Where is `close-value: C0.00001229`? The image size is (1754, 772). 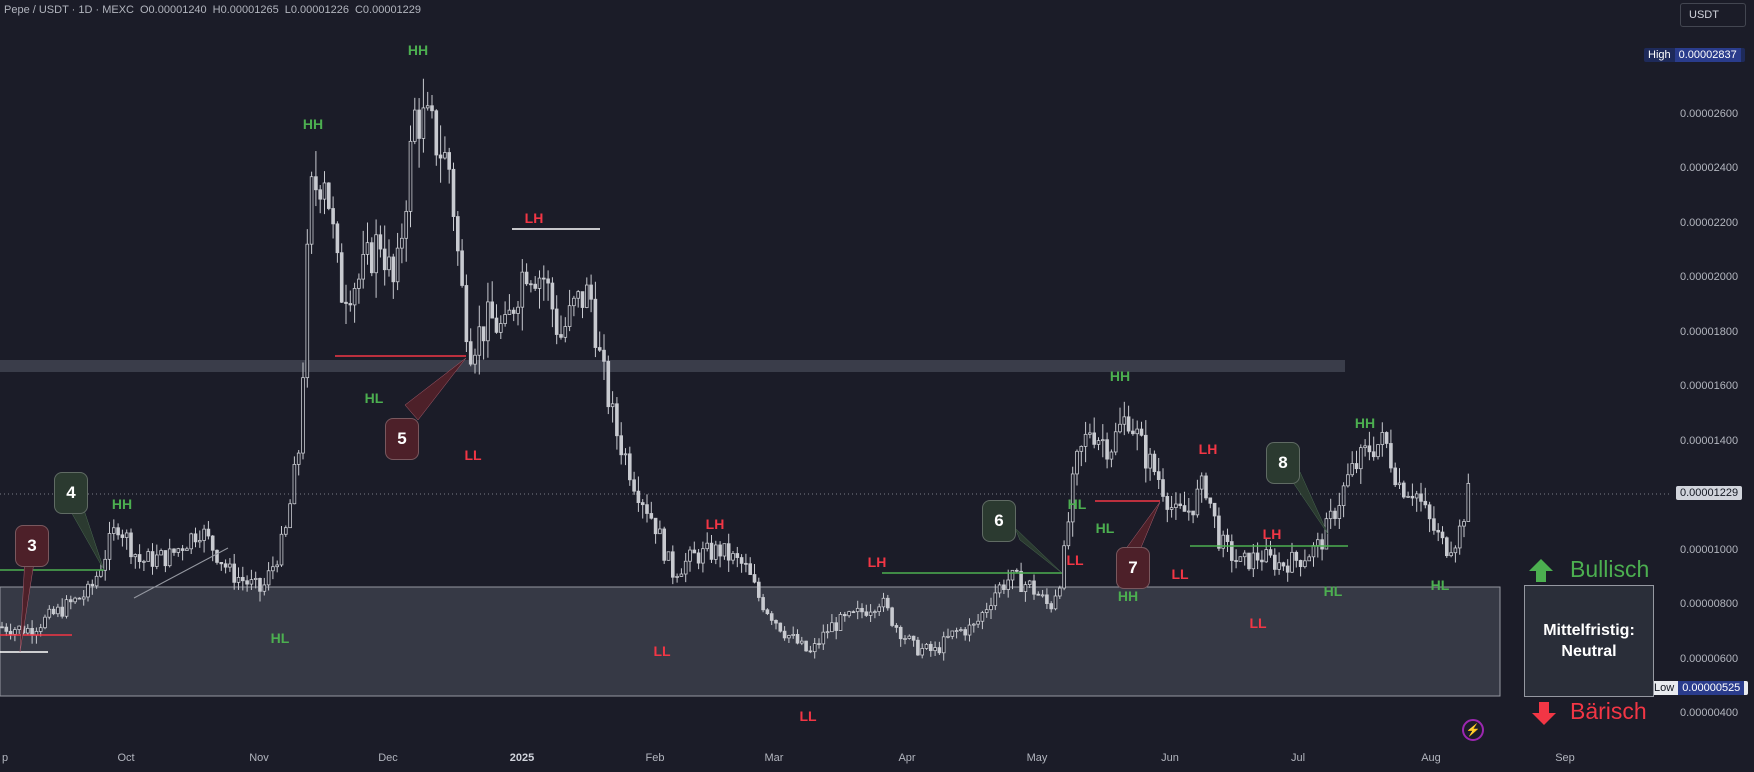 close-value: C0.00001229 is located at coordinates (388, 10).